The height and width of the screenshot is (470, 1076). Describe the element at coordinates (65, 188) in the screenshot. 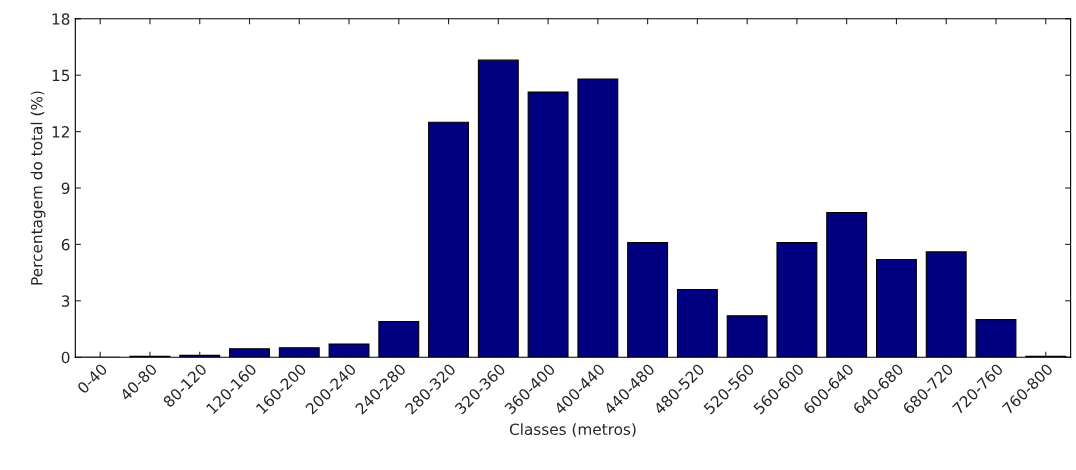

I see `y-tick-label: 9` at that location.